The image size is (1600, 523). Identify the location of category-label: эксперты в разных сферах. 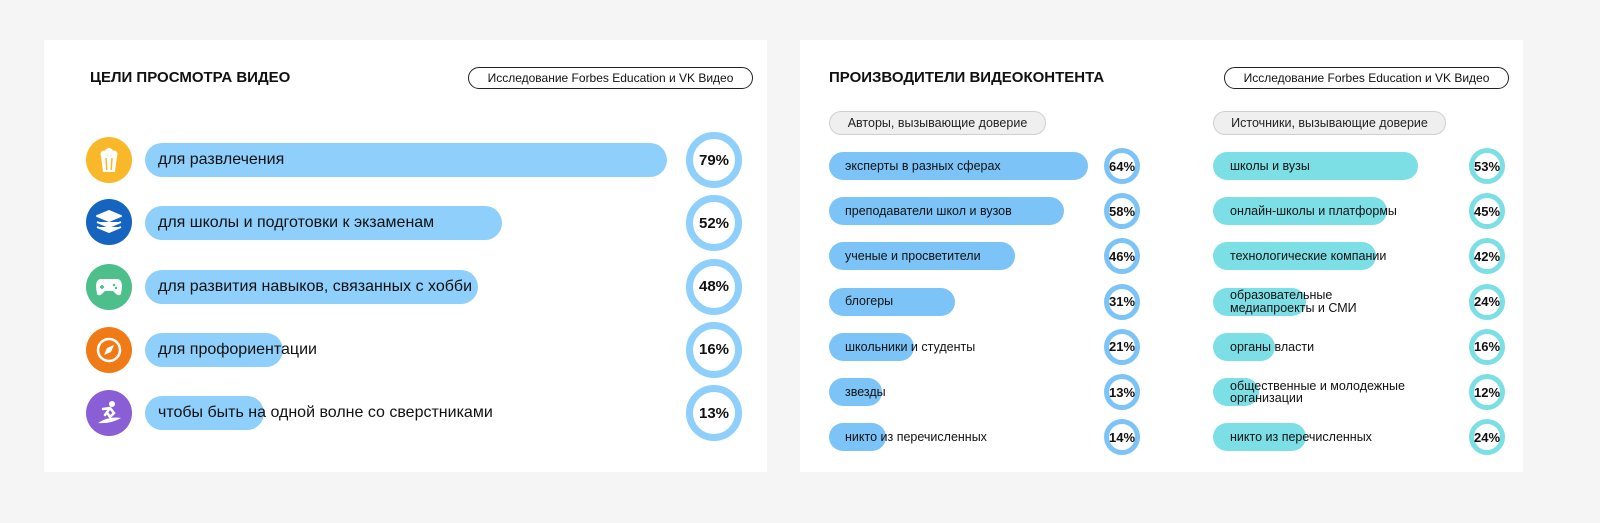
(923, 165).